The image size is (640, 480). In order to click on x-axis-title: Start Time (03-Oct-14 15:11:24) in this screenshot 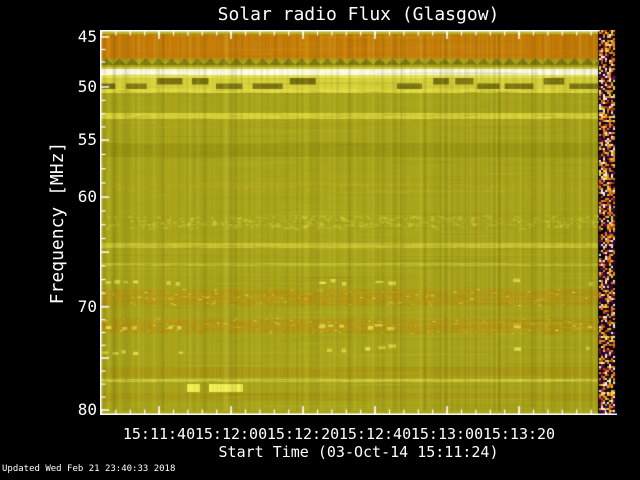, I will do `click(358, 452)`.